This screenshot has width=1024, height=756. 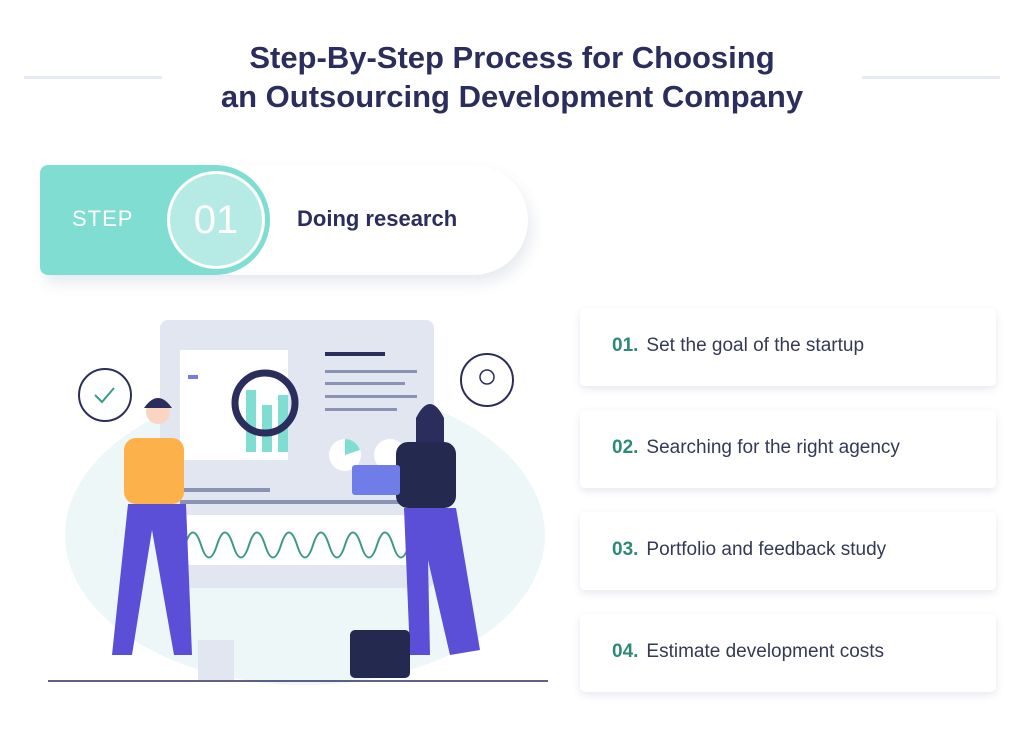 What do you see at coordinates (625, 447) in the screenshot?
I see `item-number: 02.` at bounding box center [625, 447].